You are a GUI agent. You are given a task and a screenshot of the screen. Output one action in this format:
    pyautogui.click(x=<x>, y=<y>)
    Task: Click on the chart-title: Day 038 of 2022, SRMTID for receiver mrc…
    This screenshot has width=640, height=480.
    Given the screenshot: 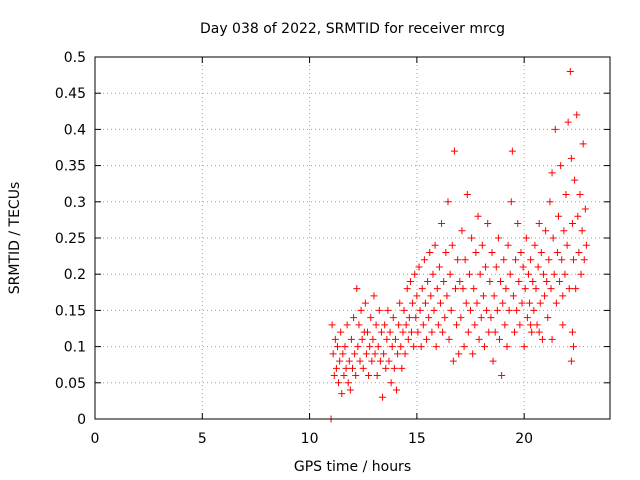 What is the action you would take?
    pyautogui.click(x=352, y=29)
    